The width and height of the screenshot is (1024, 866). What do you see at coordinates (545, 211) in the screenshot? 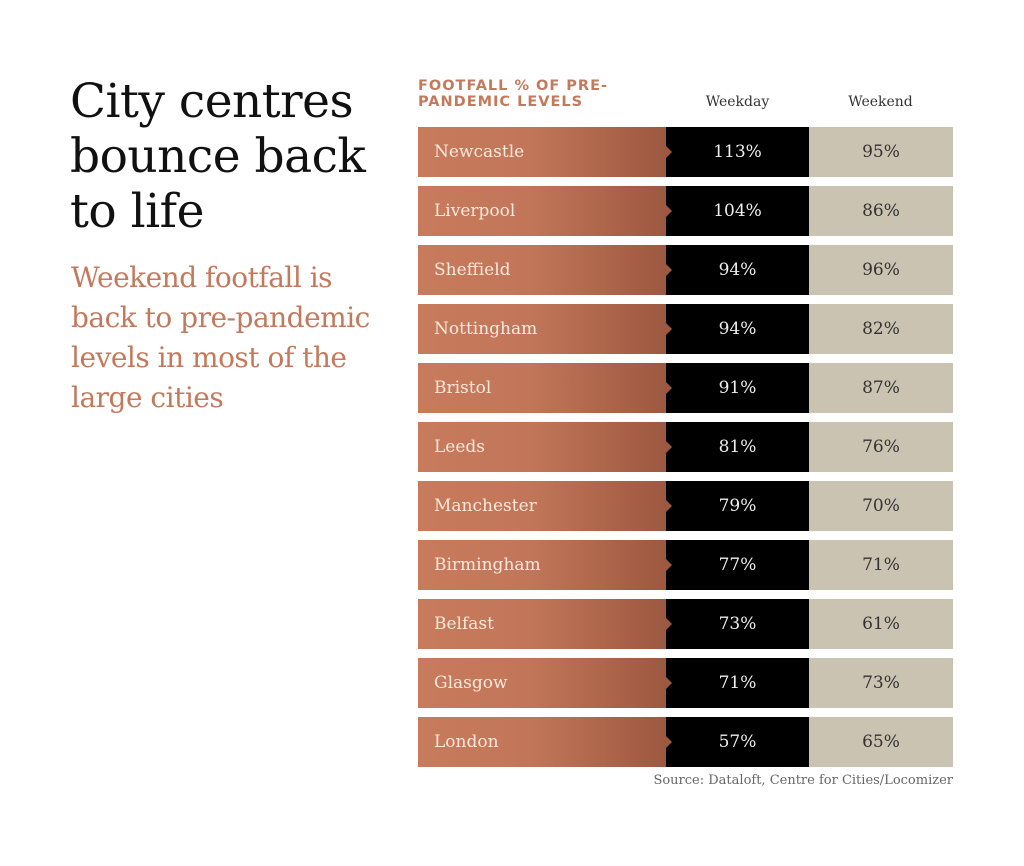
I see `city-cell: Liverpool` at bounding box center [545, 211].